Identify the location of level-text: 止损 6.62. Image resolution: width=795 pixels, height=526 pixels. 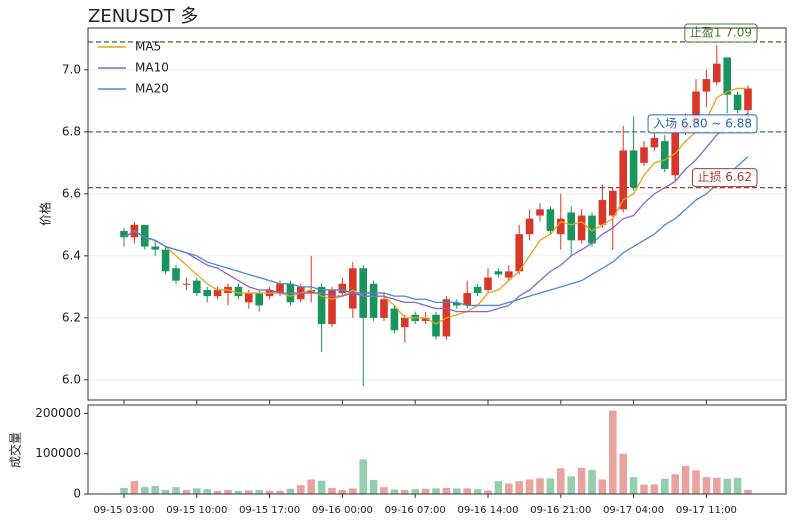
(724, 177).